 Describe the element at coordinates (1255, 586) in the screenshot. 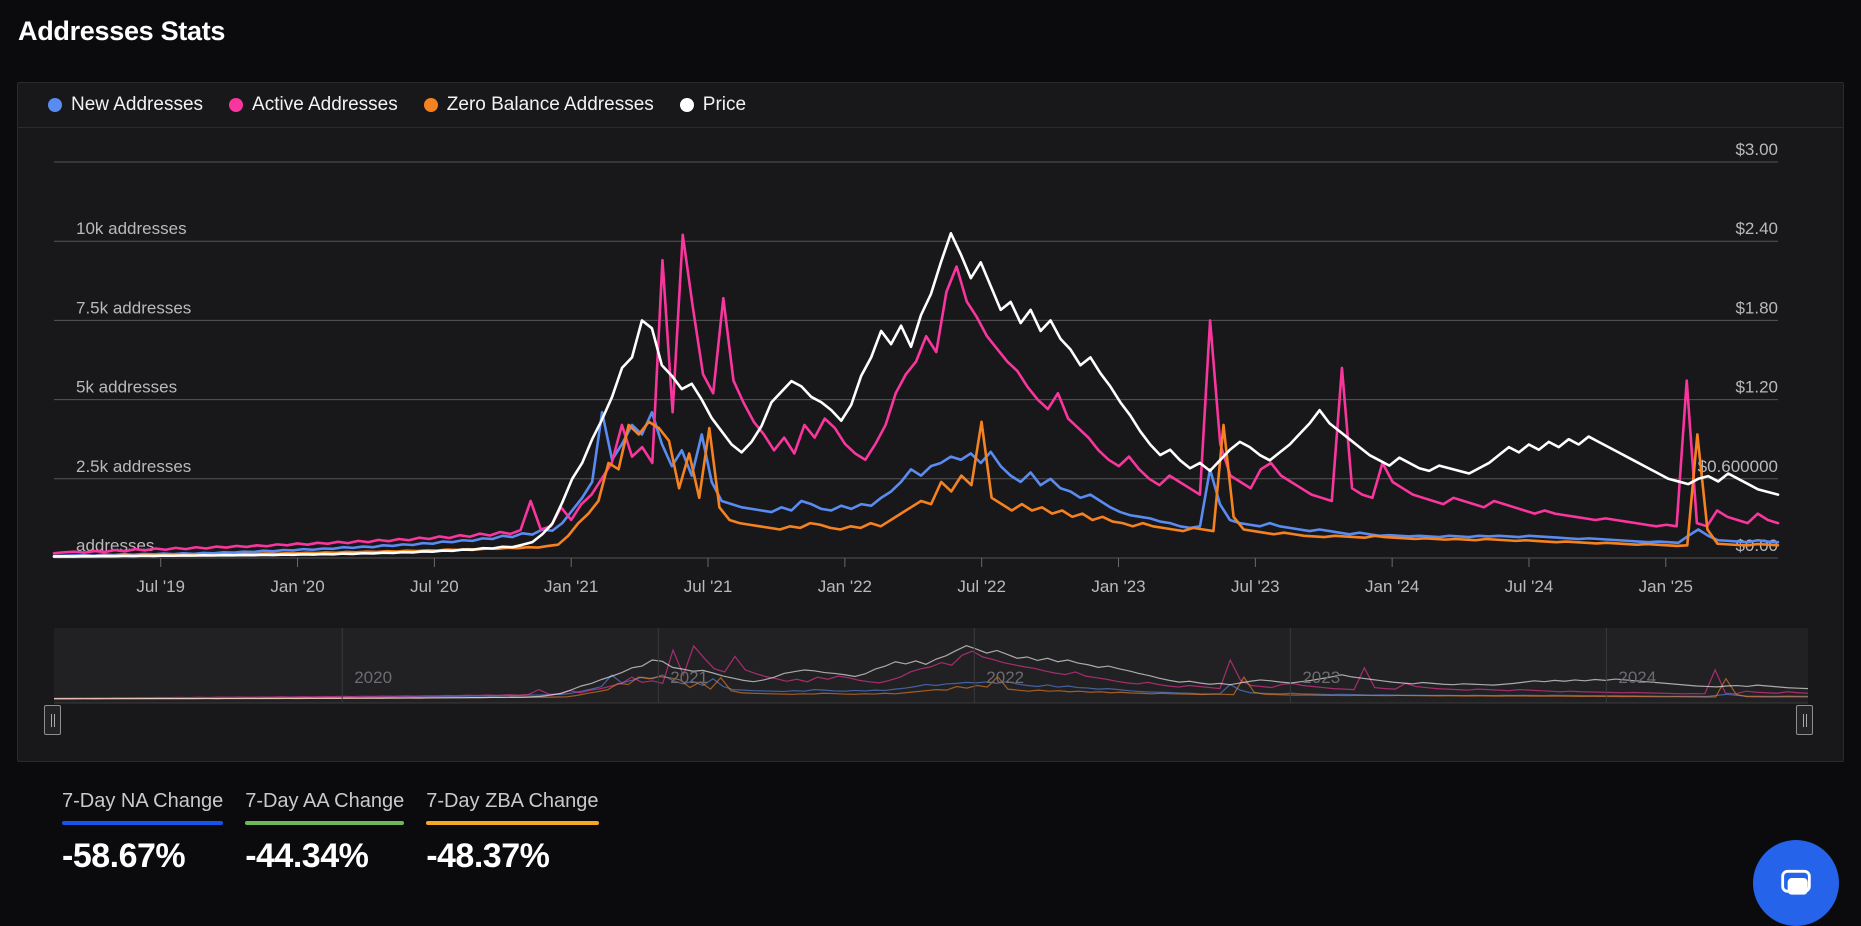

I see `x-axis-tick: Jul '23` at that location.